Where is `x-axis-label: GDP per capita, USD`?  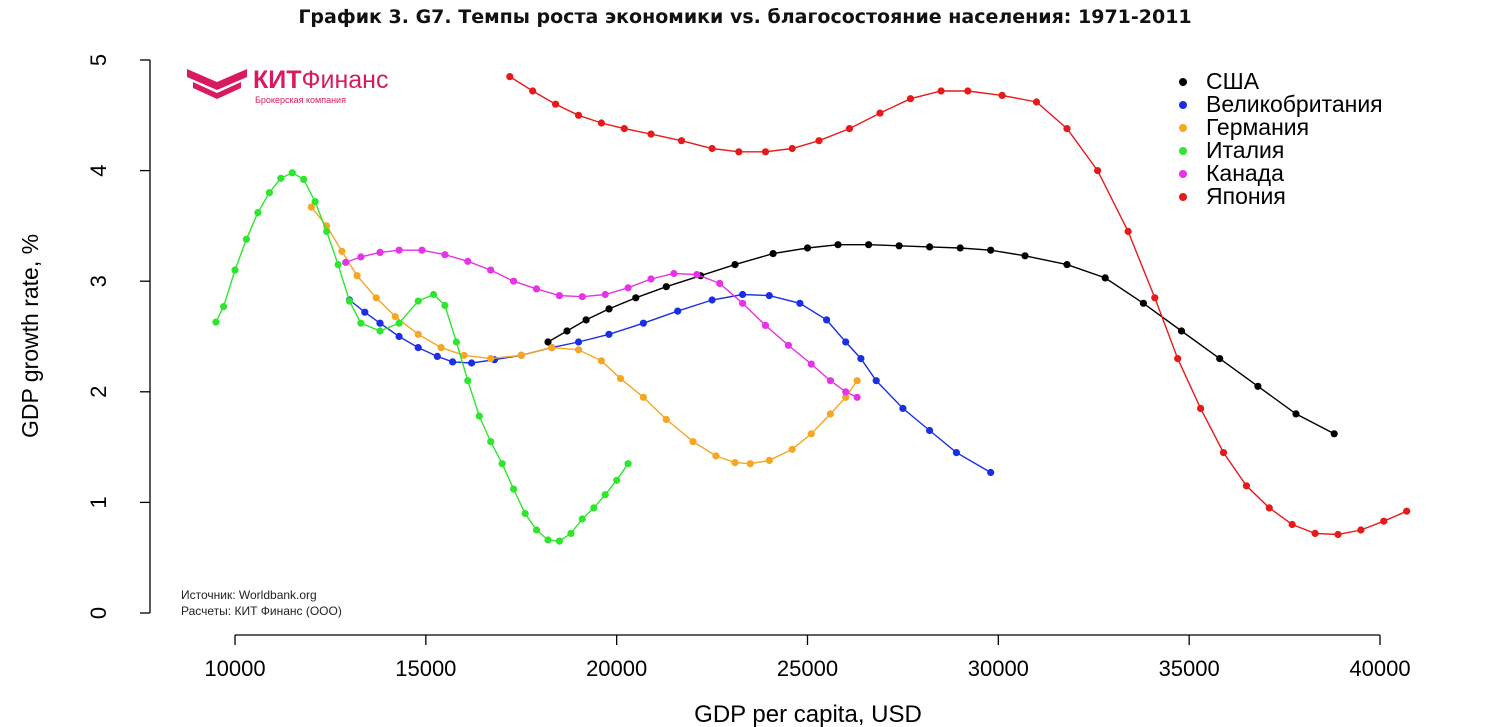 x-axis-label: GDP per capita, USD is located at coordinates (808, 714).